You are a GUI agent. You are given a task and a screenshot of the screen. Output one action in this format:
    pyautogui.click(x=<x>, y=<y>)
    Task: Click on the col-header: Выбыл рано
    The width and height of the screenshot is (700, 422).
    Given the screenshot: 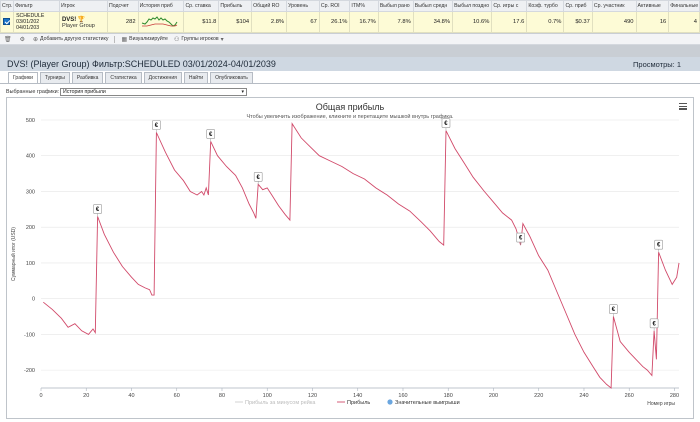 What is the action you would take?
    pyautogui.click(x=395, y=6)
    